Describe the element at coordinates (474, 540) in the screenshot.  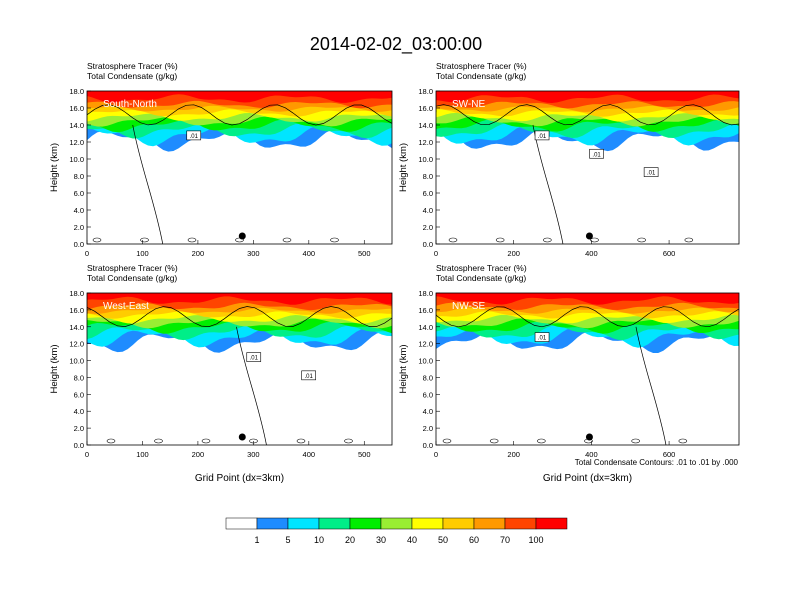
I see `colorbar-label: 60` at that location.